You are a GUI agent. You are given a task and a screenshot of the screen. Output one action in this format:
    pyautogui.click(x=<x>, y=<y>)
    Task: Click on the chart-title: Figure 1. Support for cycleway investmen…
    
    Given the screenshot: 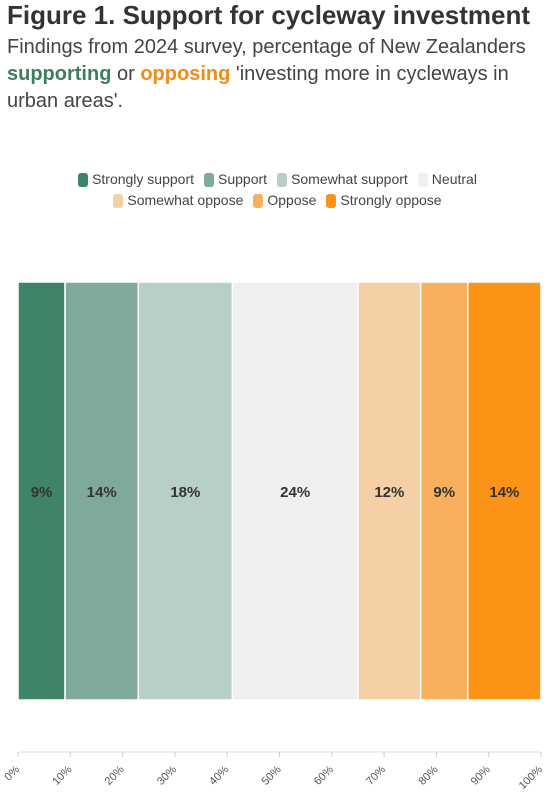 What is the action you would take?
    pyautogui.click(x=269, y=15)
    